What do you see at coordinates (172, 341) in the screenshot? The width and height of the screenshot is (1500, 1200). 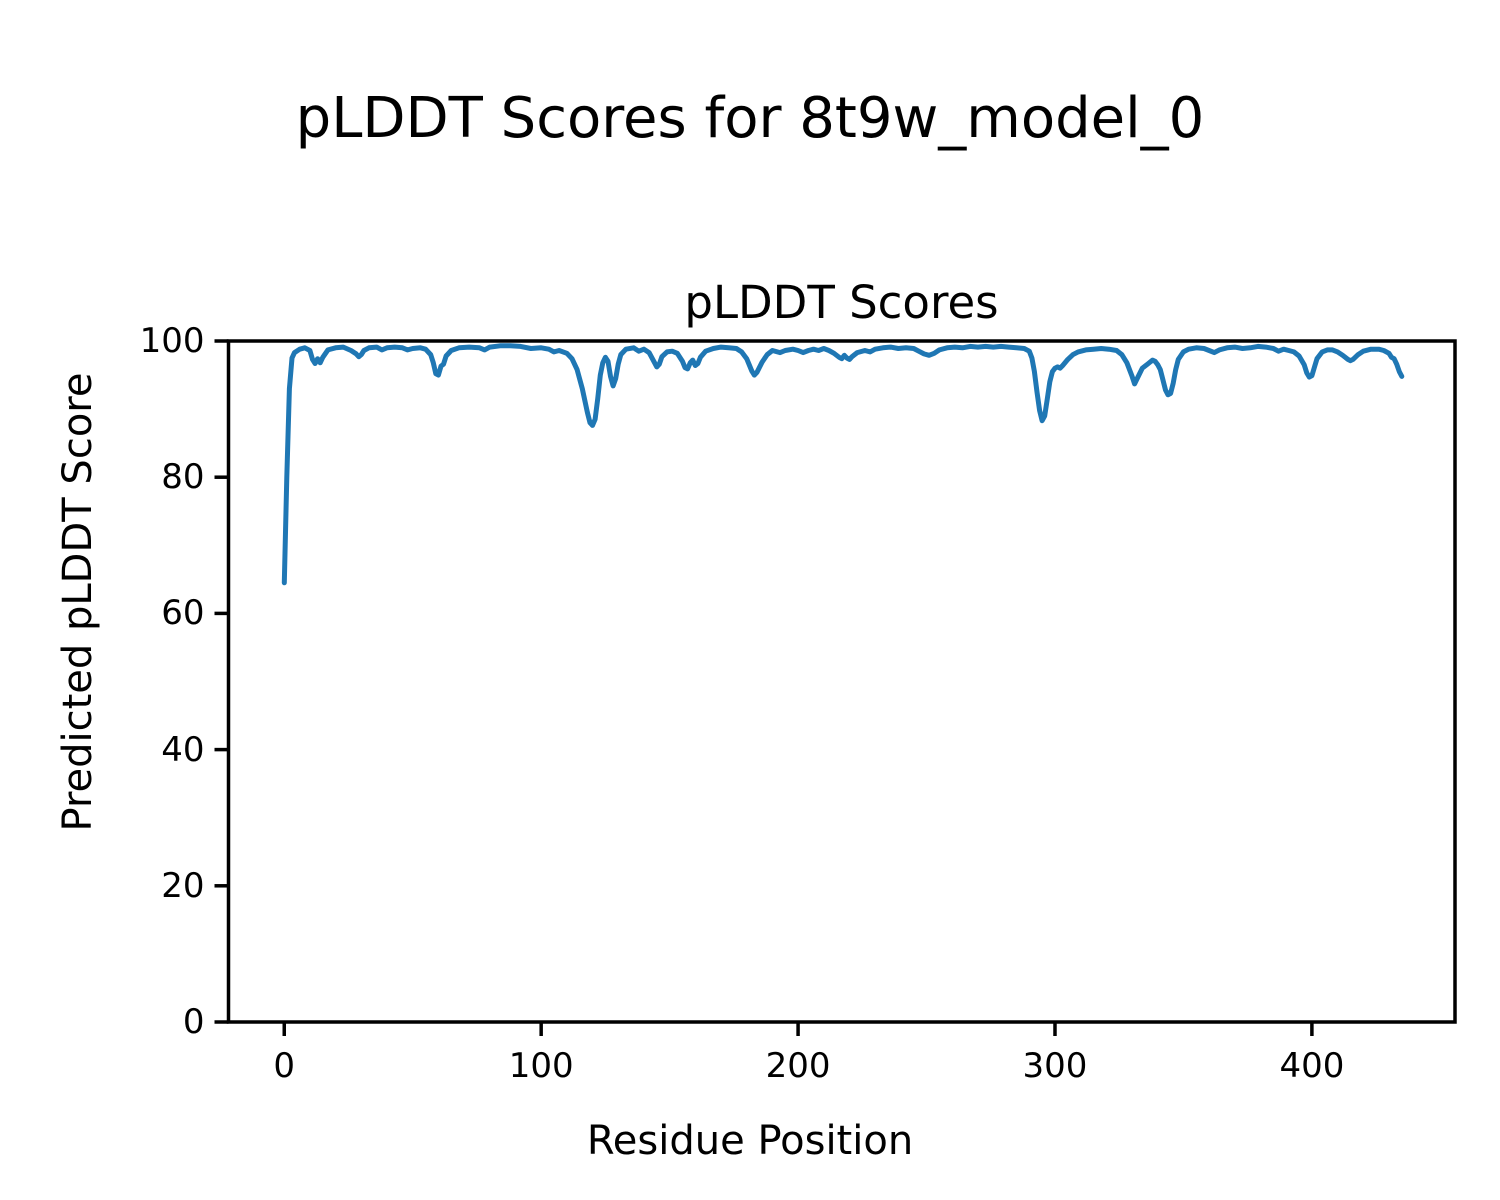 I see `y-tick-label: 100` at bounding box center [172, 341].